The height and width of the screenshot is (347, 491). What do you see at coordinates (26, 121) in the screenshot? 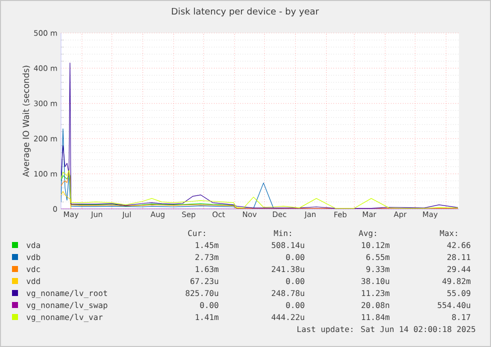
I see `y-axis-title: Average IO Wait (seconds)` at bounding box center [26, 121].